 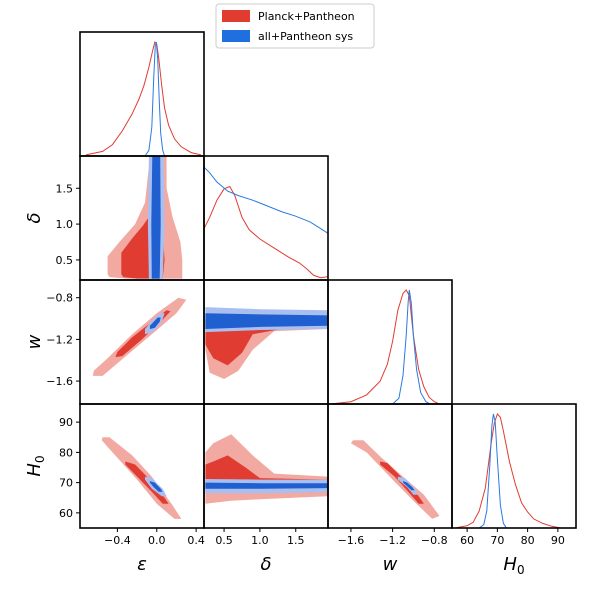 I want to click on x-axis-label: ε, so click(x=142, y=564).